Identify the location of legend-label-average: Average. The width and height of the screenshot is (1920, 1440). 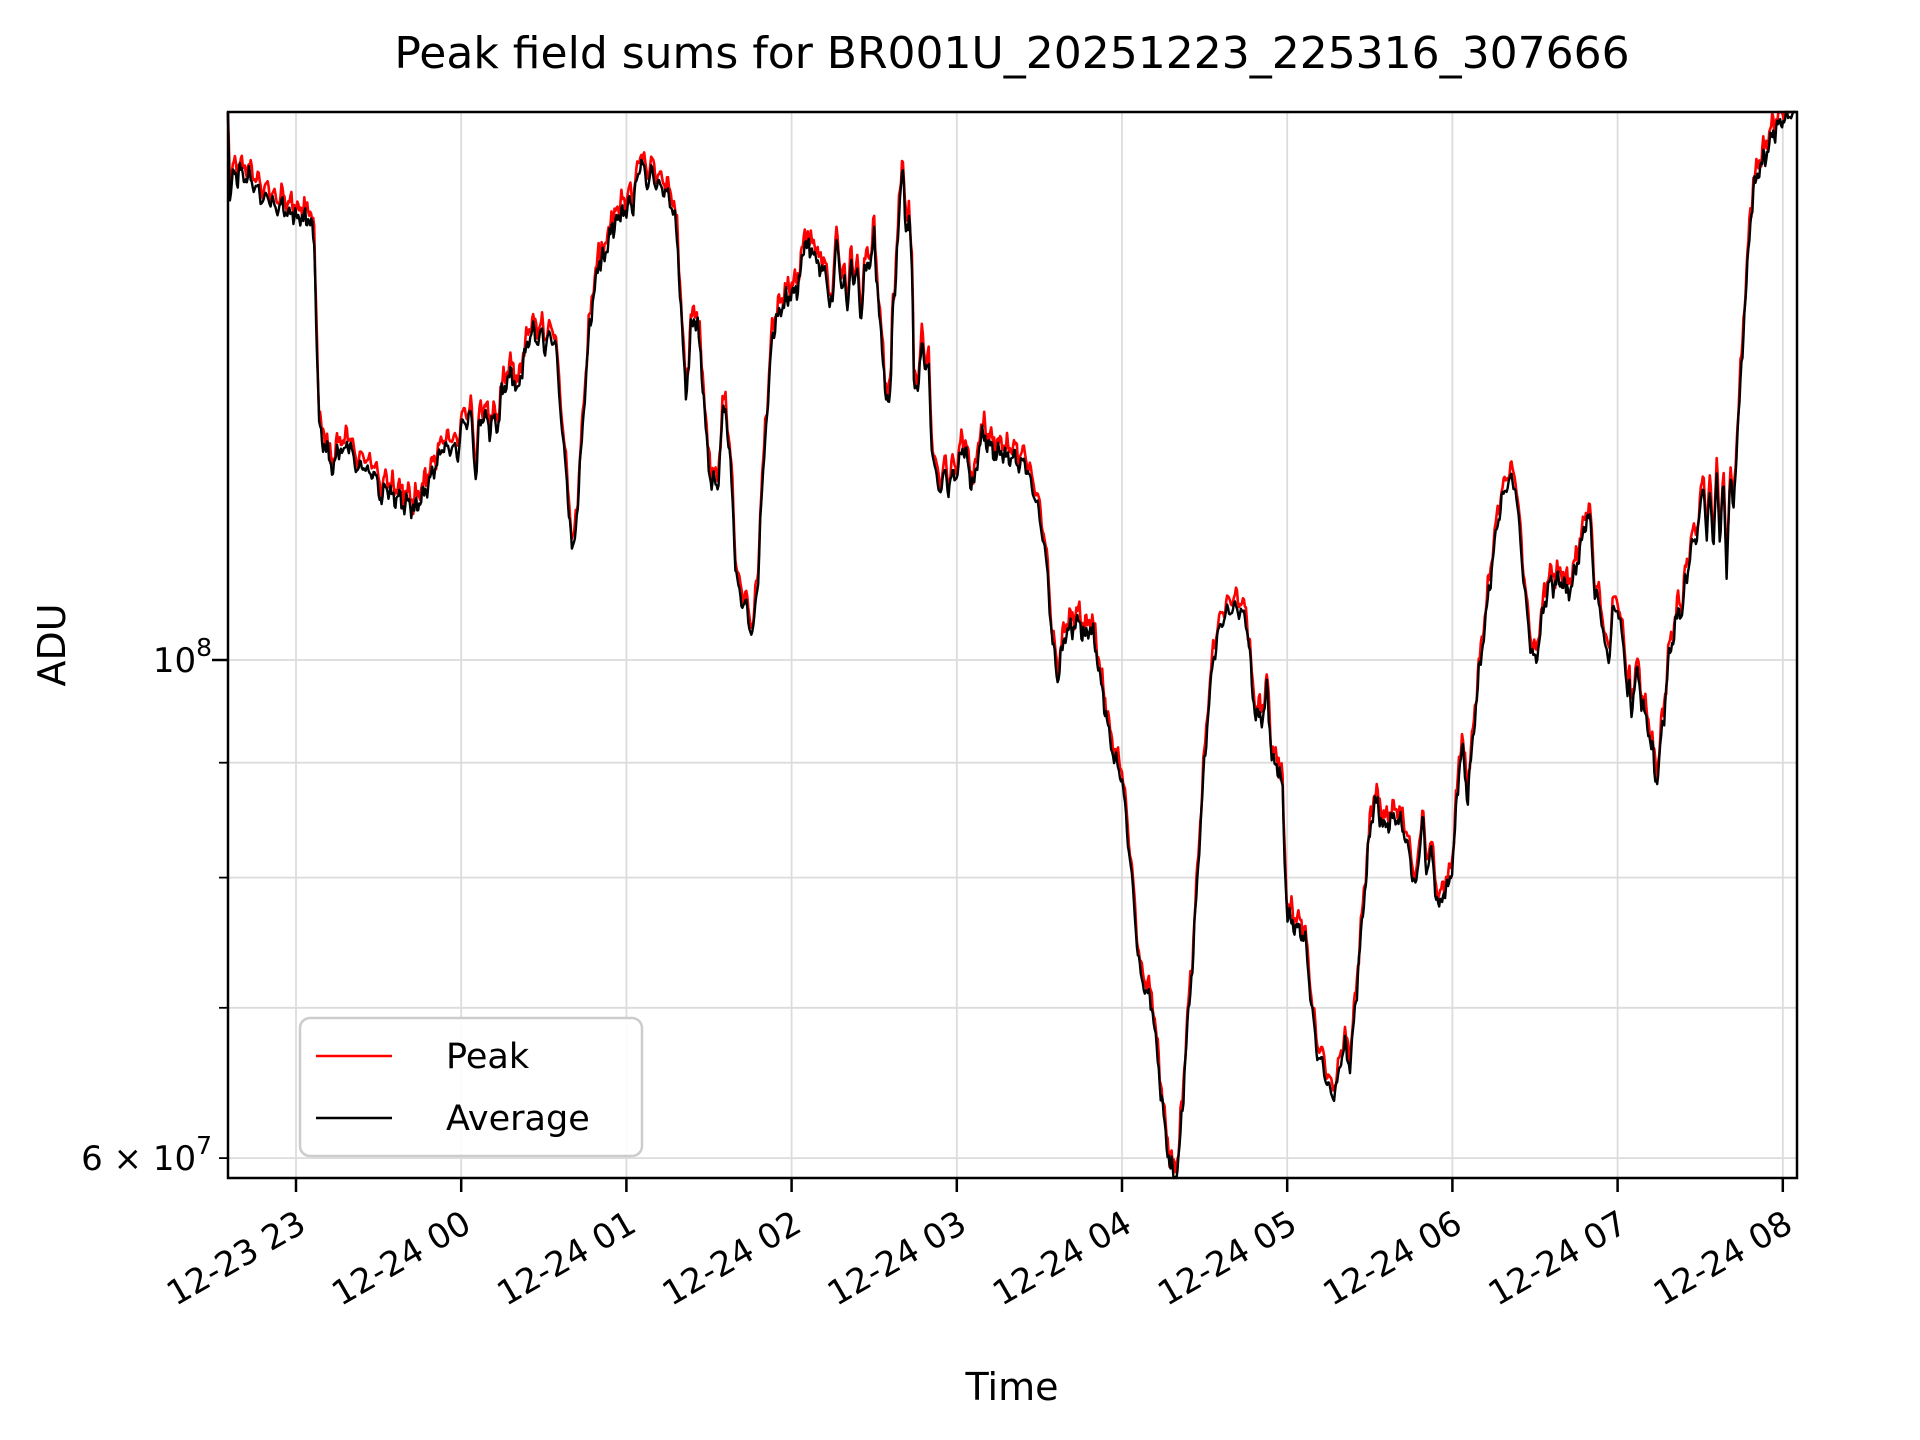
(518, 1119).